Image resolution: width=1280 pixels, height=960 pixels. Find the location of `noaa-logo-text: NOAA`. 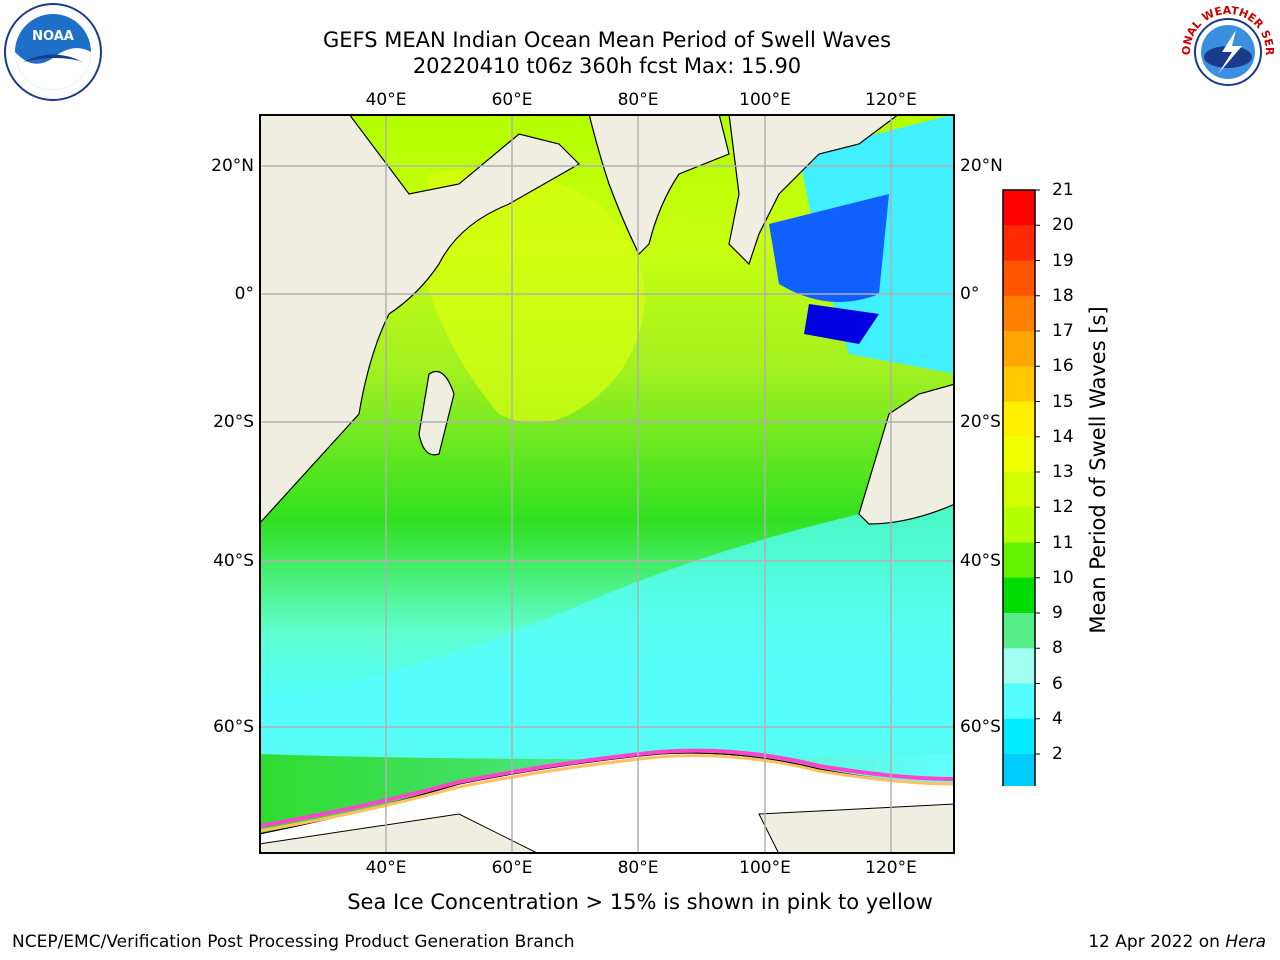

noaa-logo-text: NOAA is located at coordinates (53, 36).